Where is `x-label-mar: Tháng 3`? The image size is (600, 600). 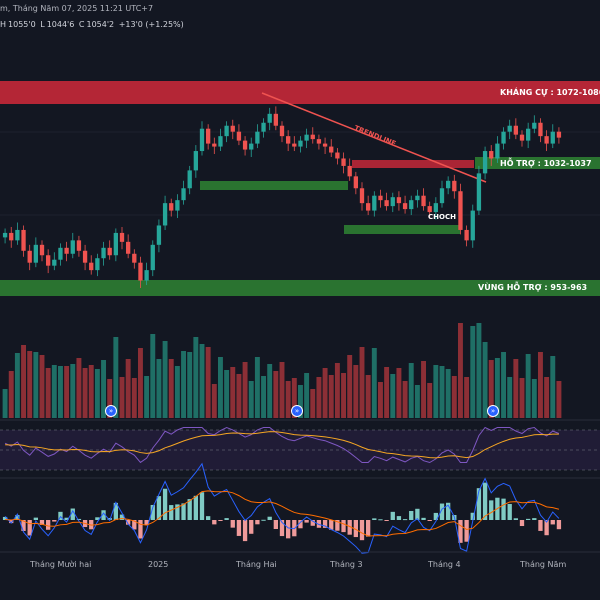 x-label-mar: Tháng 3 is located at coordinates (346, 564).